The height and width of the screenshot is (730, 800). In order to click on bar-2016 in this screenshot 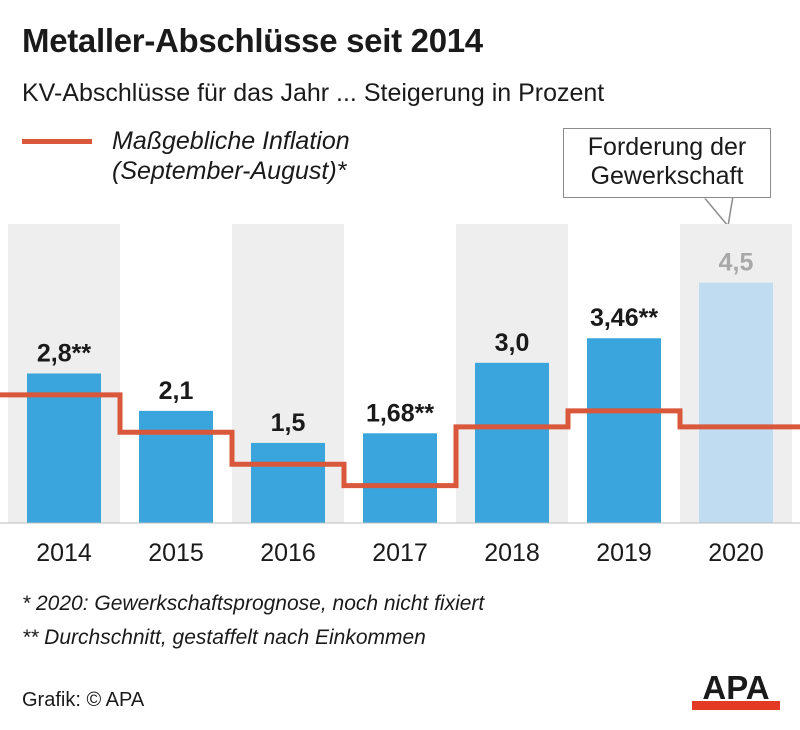, I will do `click(288, 482)`.